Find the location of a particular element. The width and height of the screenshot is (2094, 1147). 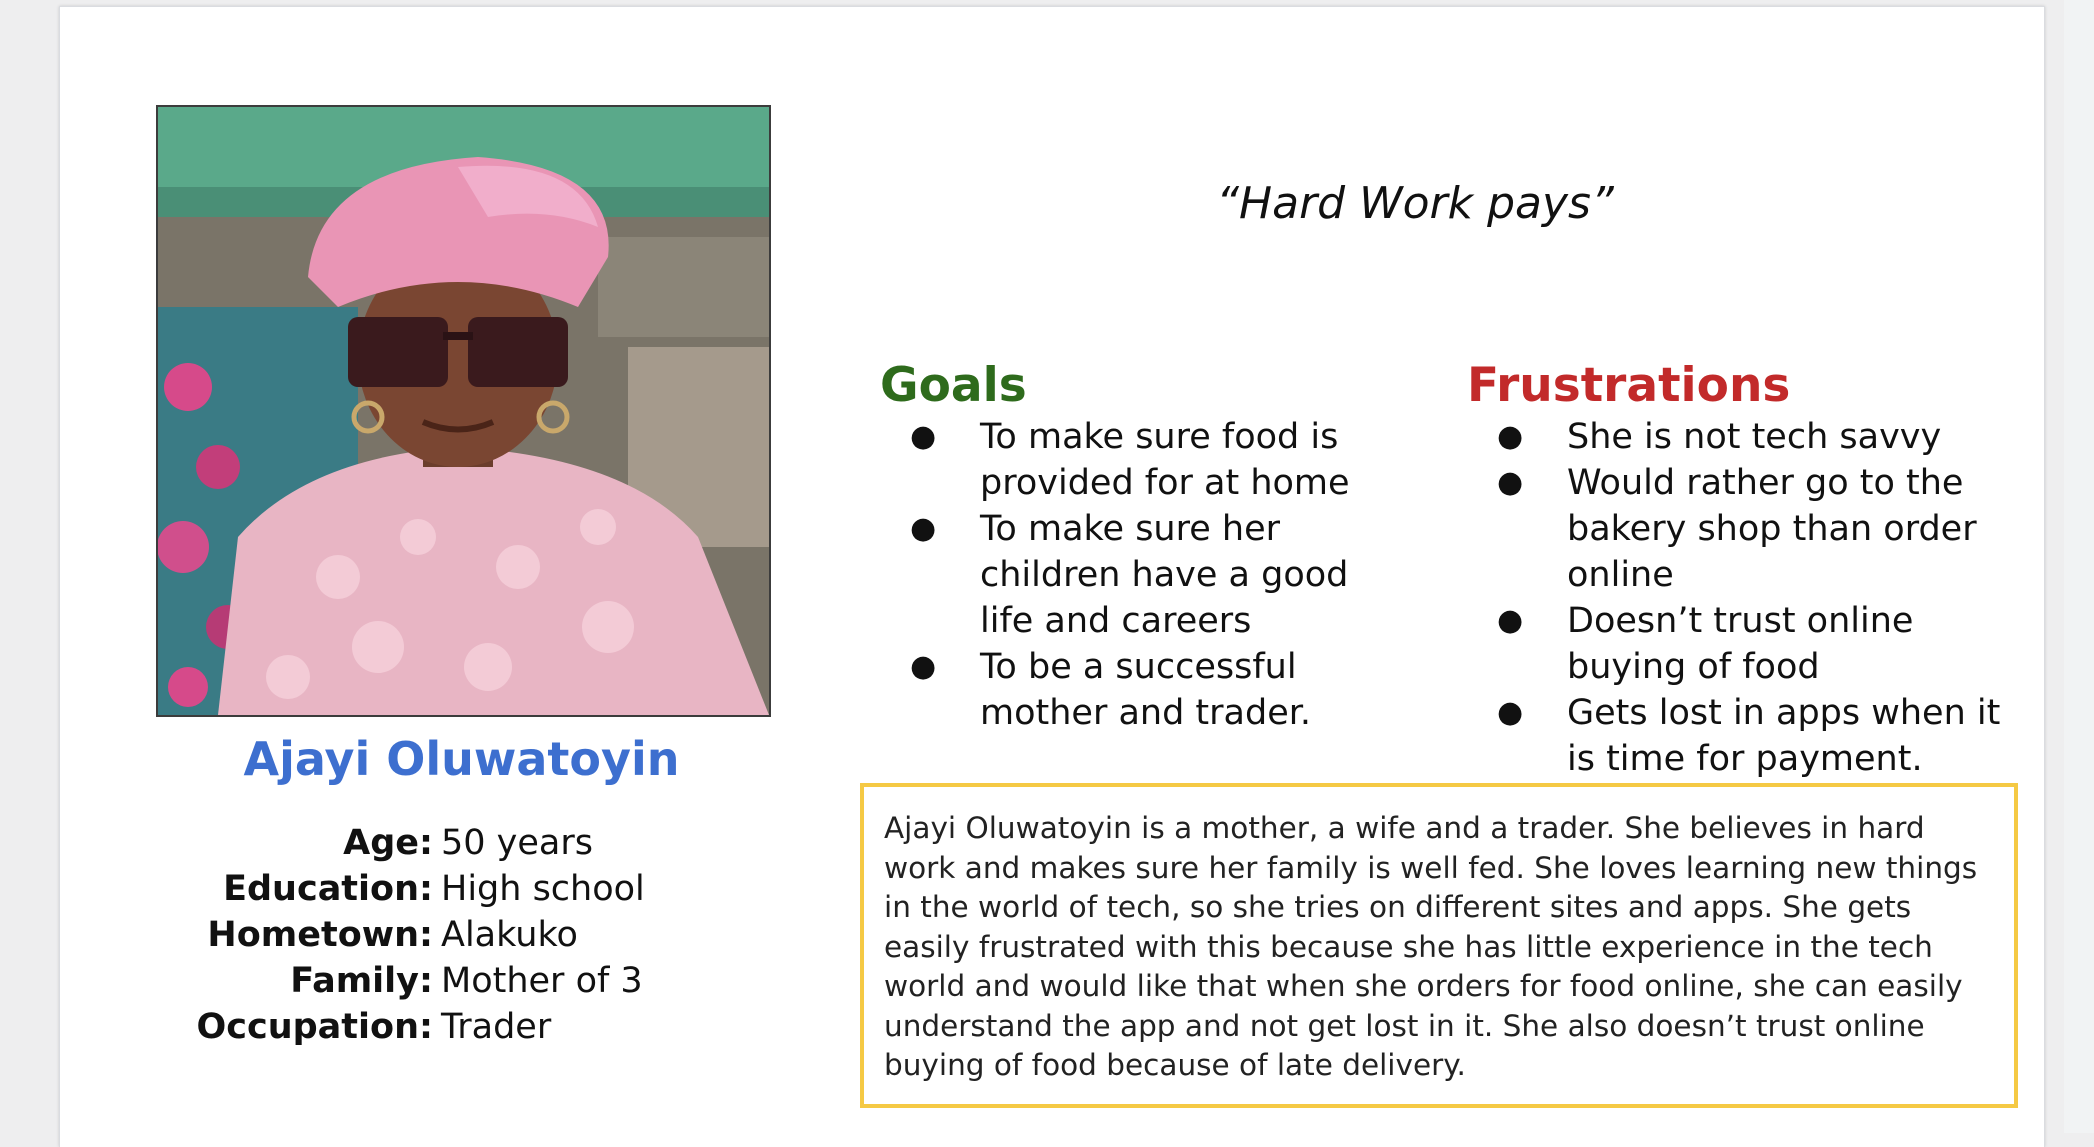

frustration-text: She is not tech savvy is located at coordinates (1754, 437).